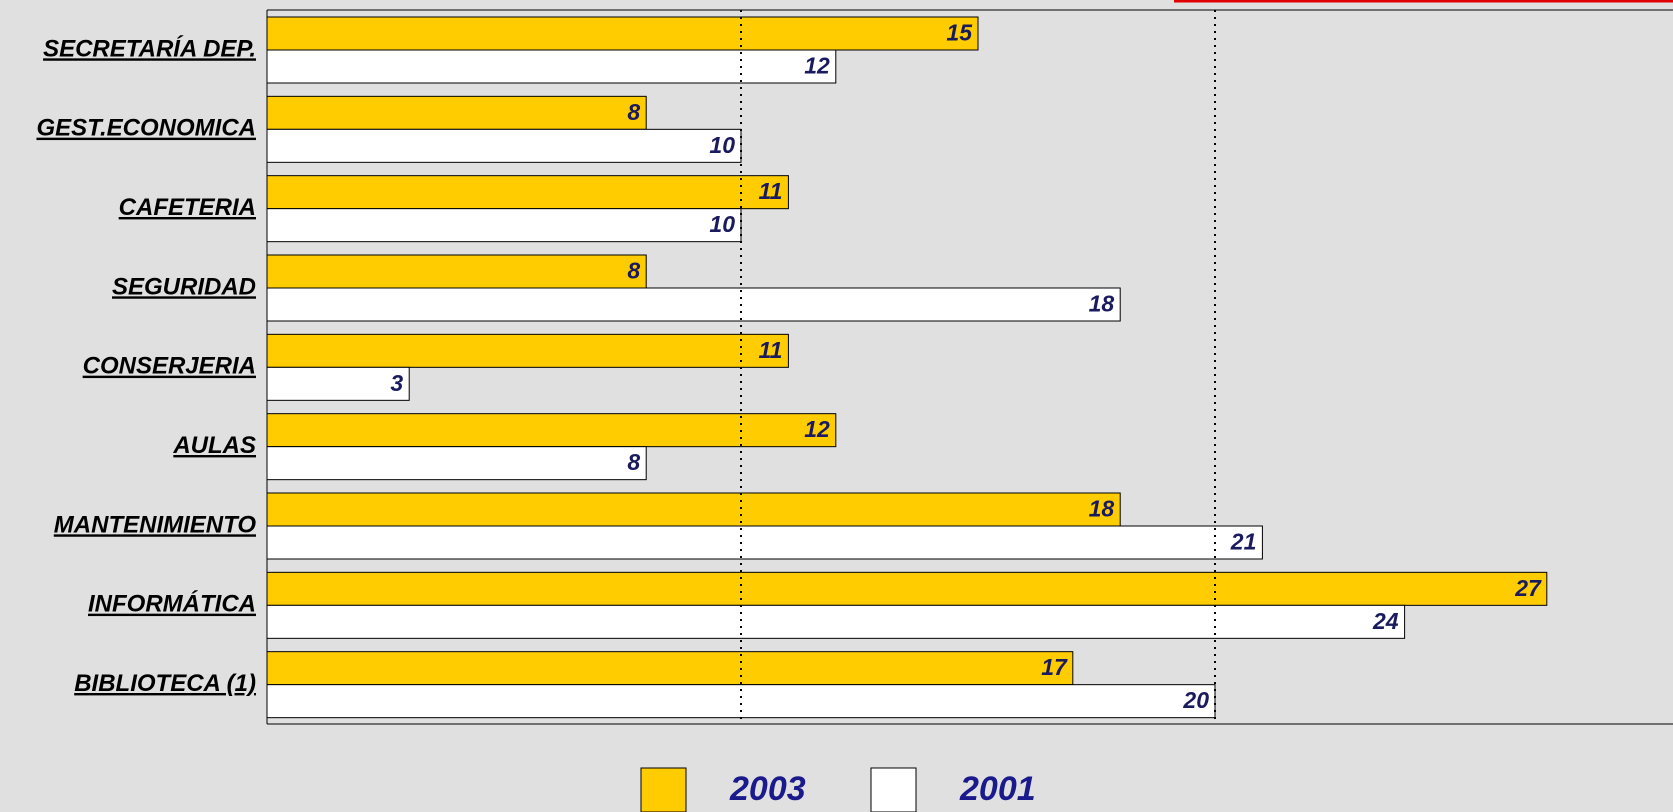 The image size is (1673, 812). Describe the element at coordinates (959, 33) in the screenshot. I see `value-label: 15` at that location.